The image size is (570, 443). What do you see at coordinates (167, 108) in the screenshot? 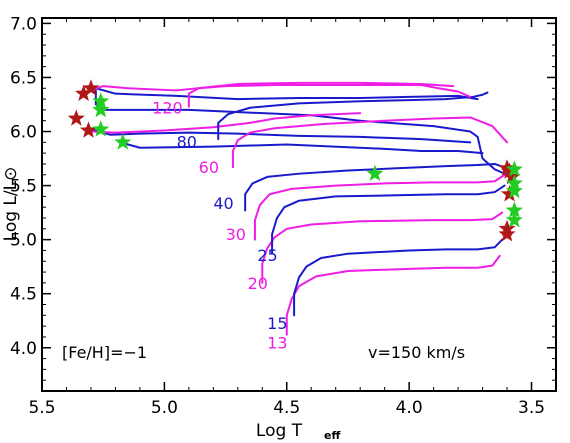
I see `mass-label-120: 120` at bounding box center [167, 108].